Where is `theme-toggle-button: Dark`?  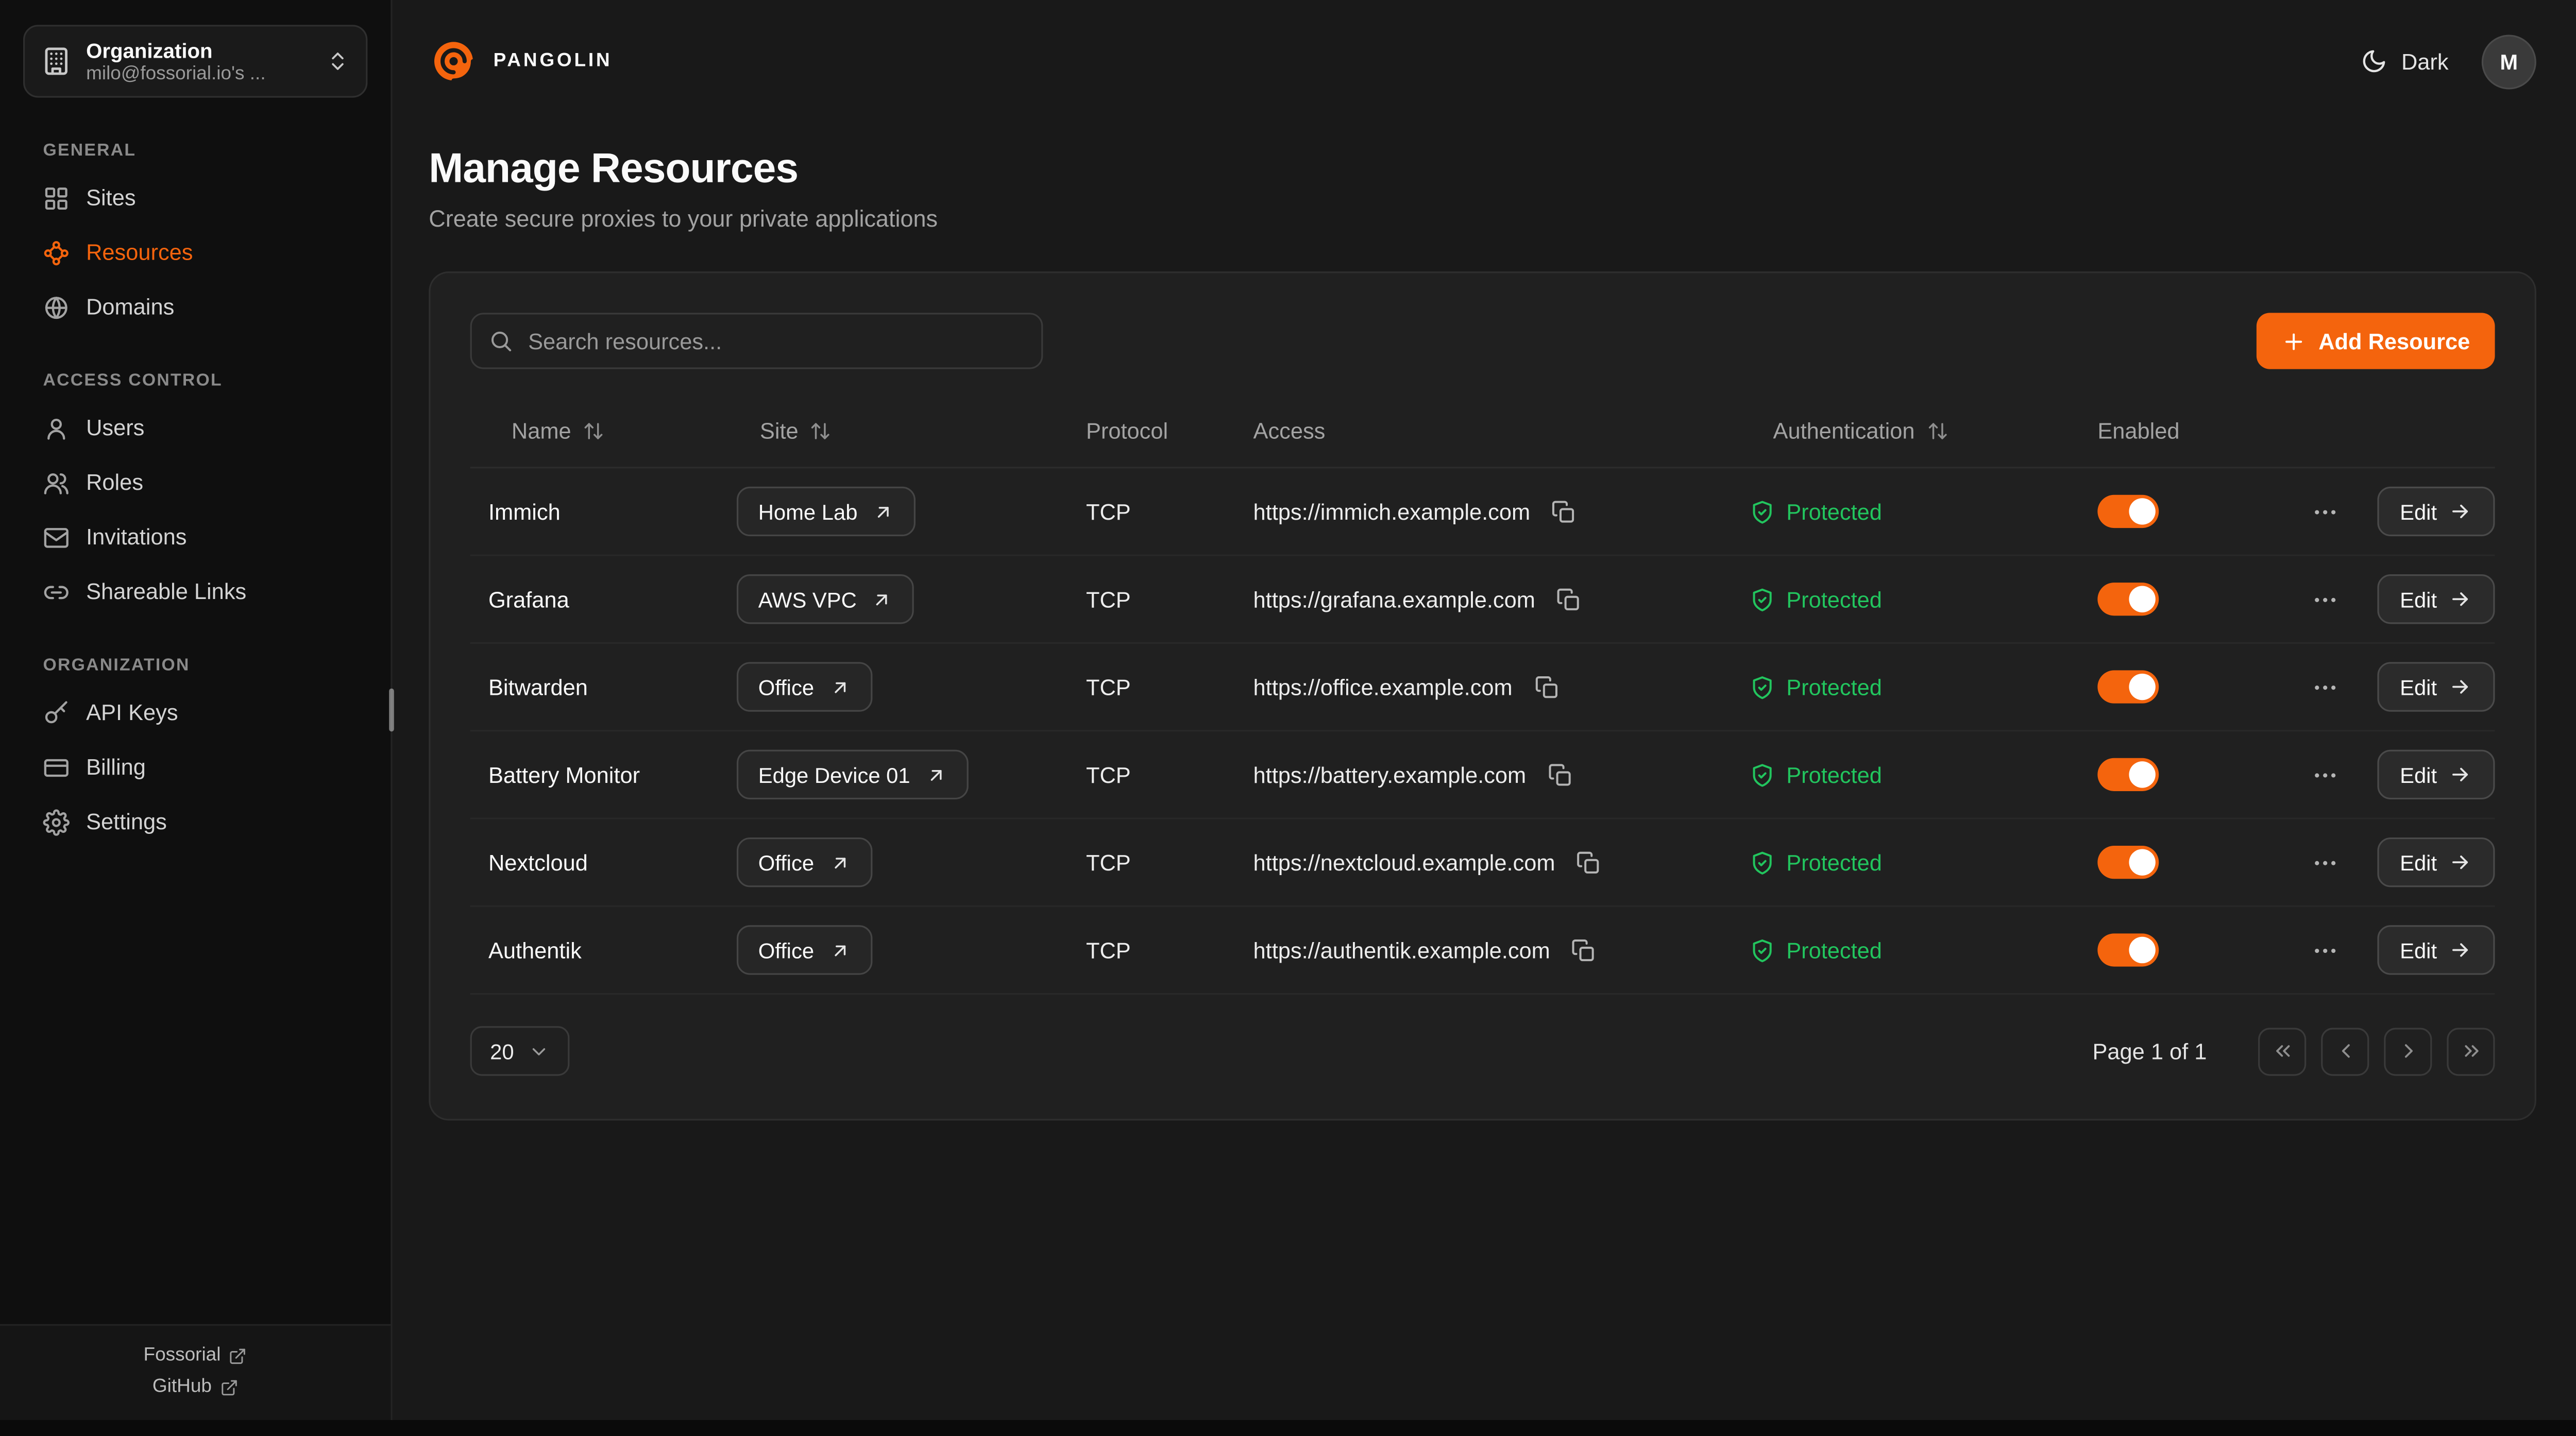
theme-toggle-button: Dark is located at coordinates (2405, 61).